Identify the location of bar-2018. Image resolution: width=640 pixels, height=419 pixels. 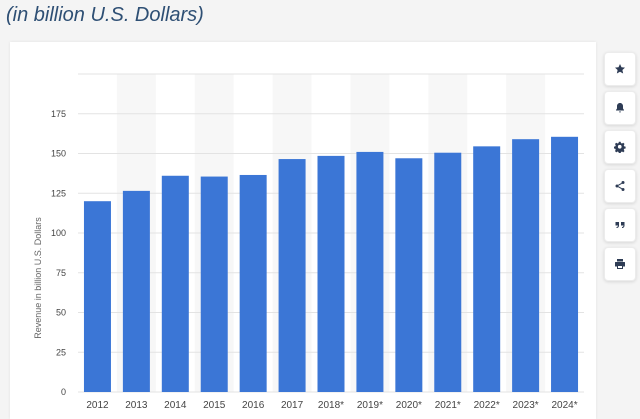
(331, 273).